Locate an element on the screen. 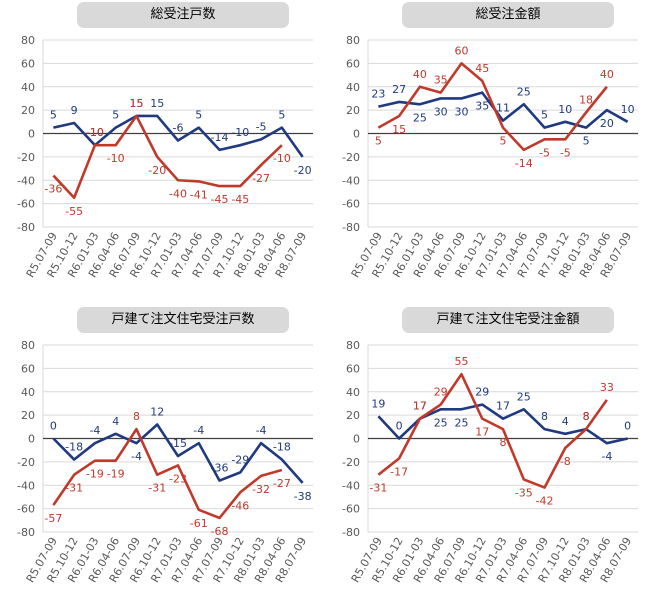 Image resolution: width=650 pixels, height=610 pixels. data-label-series-2: -61 is located at coordinates (199, 523).